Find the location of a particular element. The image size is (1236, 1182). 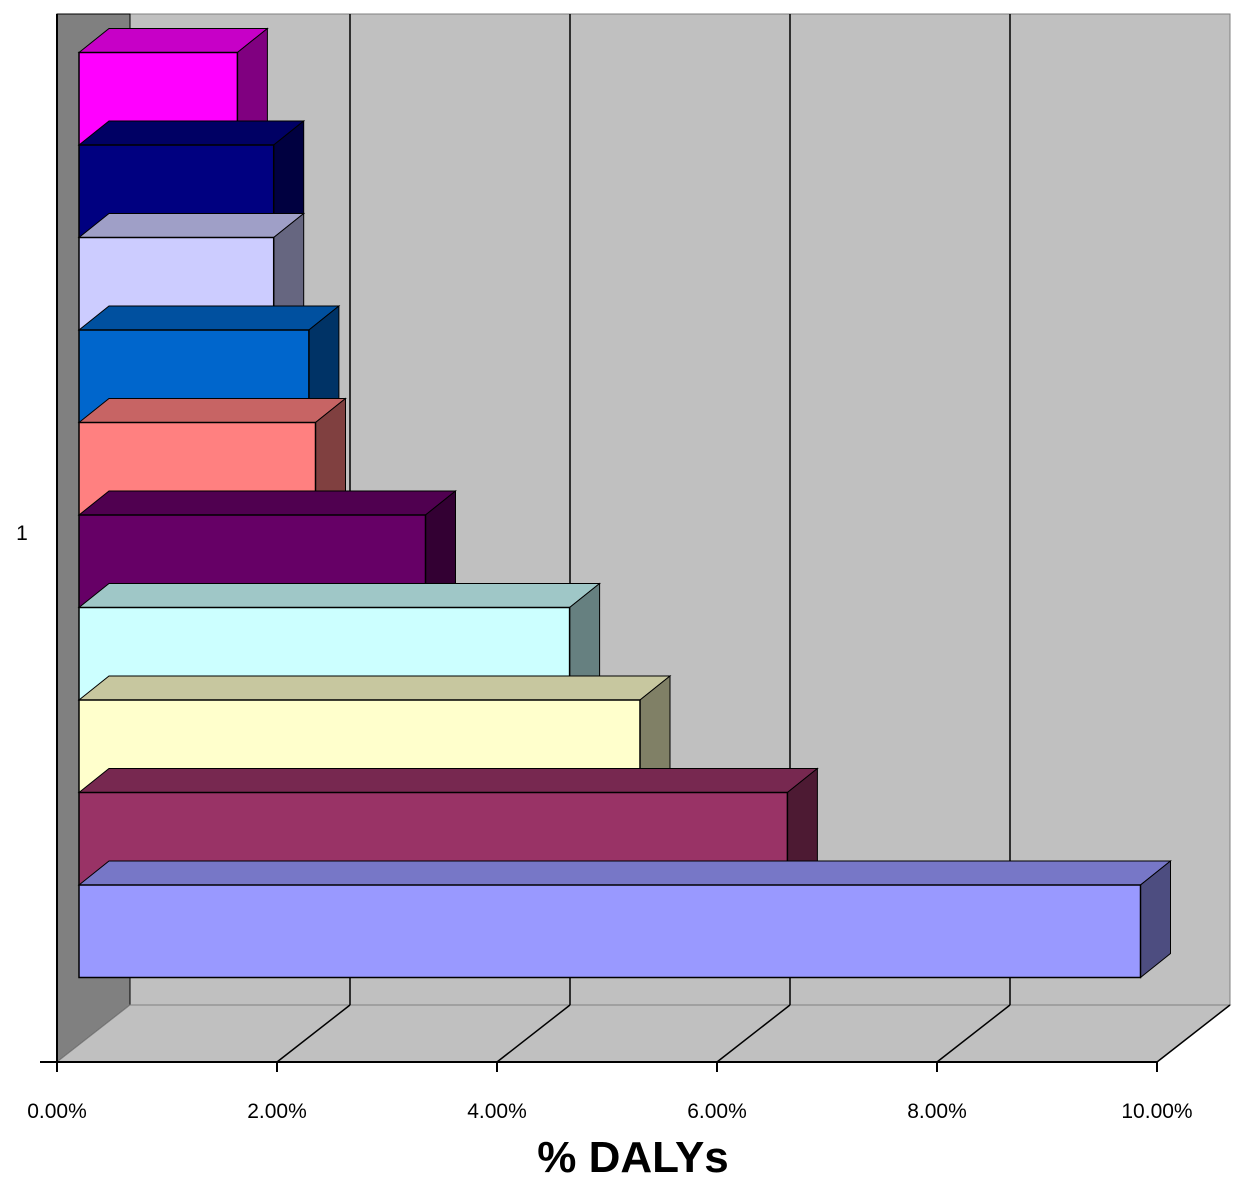

floor is located at coordinates (643, 1033).